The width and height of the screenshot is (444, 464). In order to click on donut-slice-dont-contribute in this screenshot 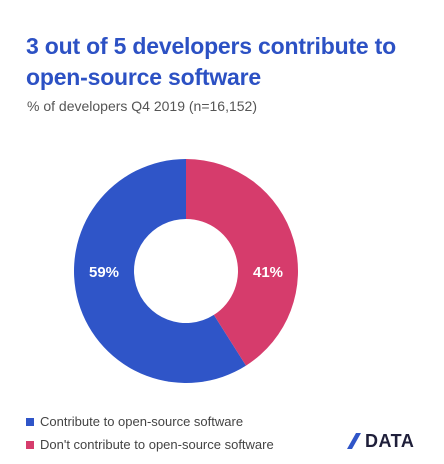, I will do `click(242, 262)`.